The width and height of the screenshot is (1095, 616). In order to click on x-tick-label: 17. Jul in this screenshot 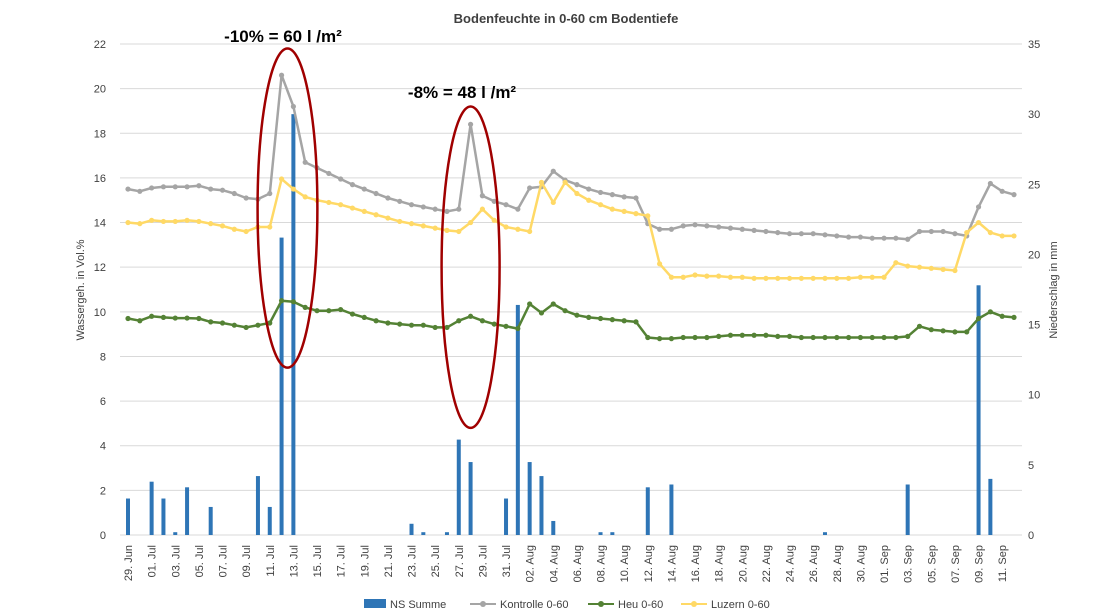, I will do `click(342, 561)`.